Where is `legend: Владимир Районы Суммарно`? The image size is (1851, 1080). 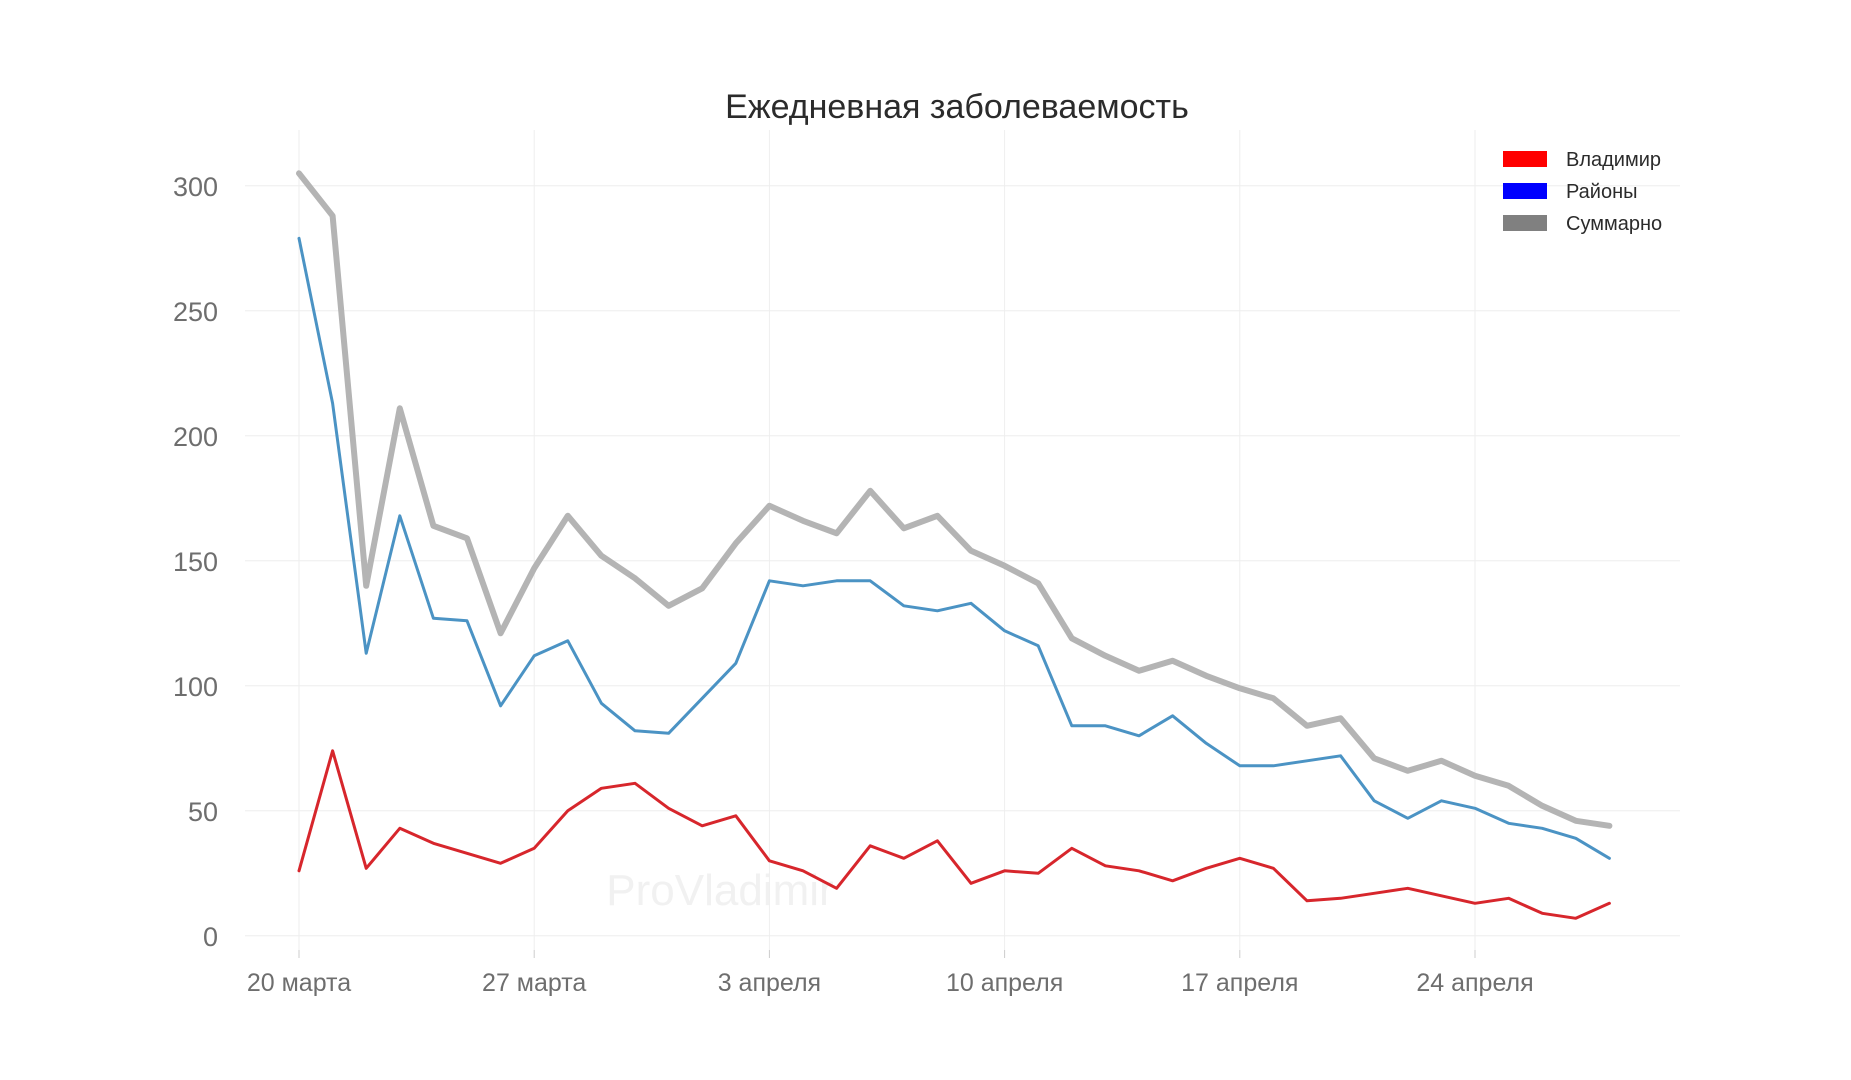
legend: Владимир Районы Суммарно is located at coordinates (1582, 192).